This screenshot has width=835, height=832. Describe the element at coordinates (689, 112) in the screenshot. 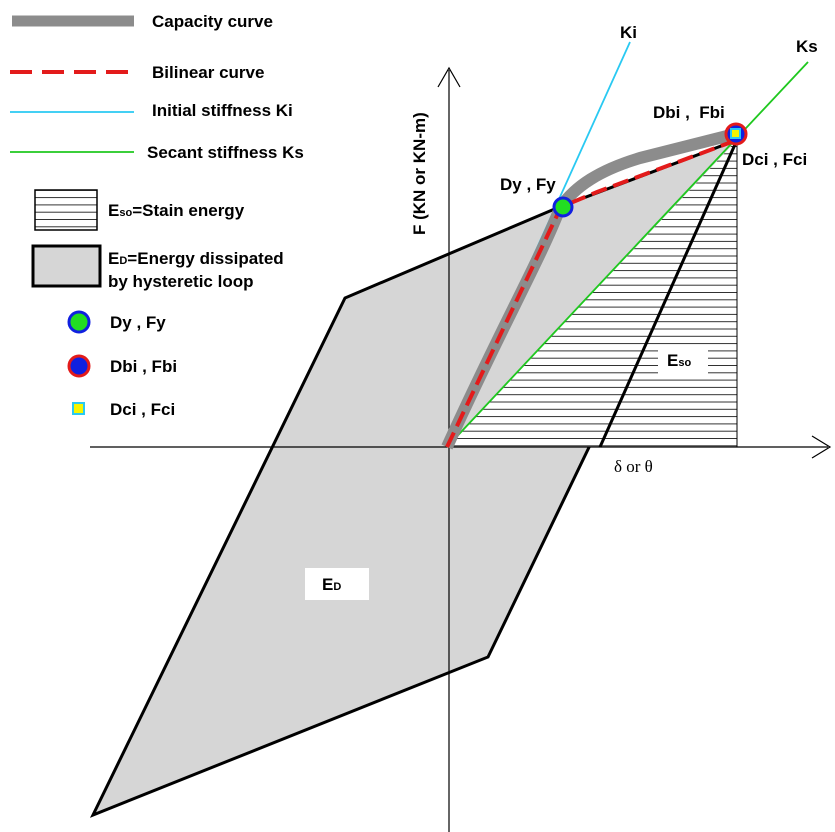

I see `bilinear-point-label: Dbi , Fbi` at that location.